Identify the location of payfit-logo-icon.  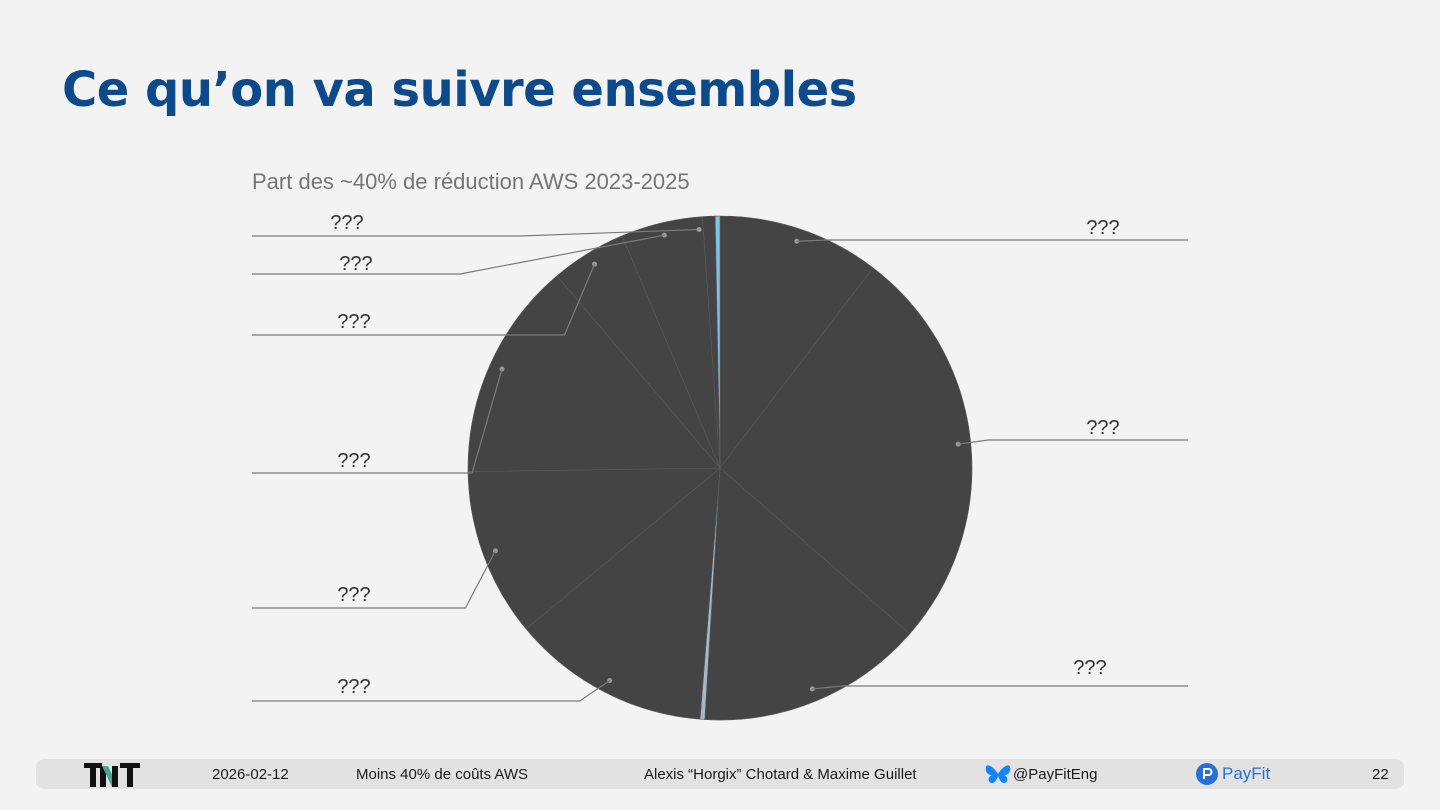
(1207, 774).